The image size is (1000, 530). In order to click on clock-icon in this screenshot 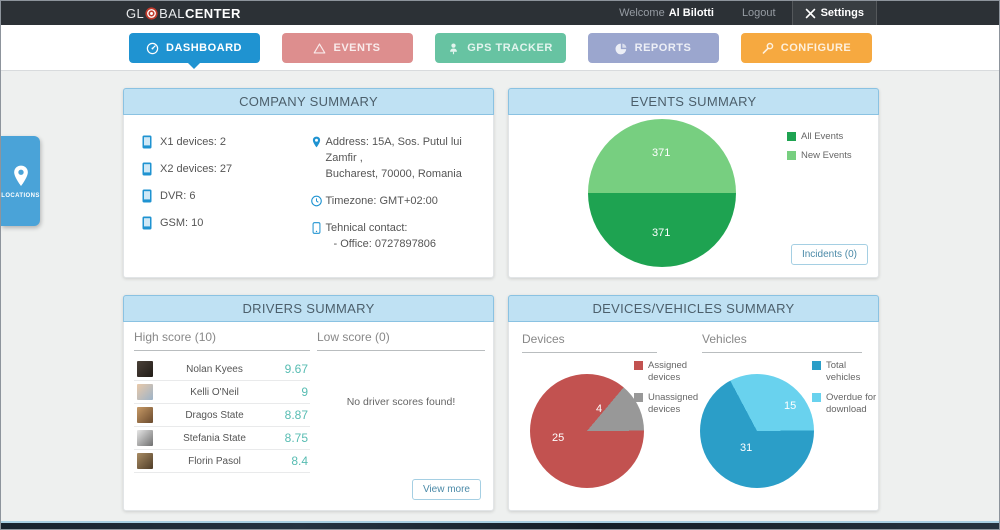, I will do `click(316, 201)`.